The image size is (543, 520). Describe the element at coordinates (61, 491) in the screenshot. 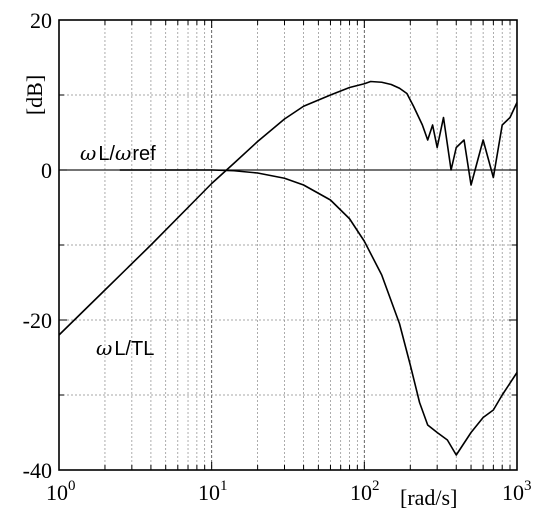

I see `x-tick-label: 10⁰` at that location.